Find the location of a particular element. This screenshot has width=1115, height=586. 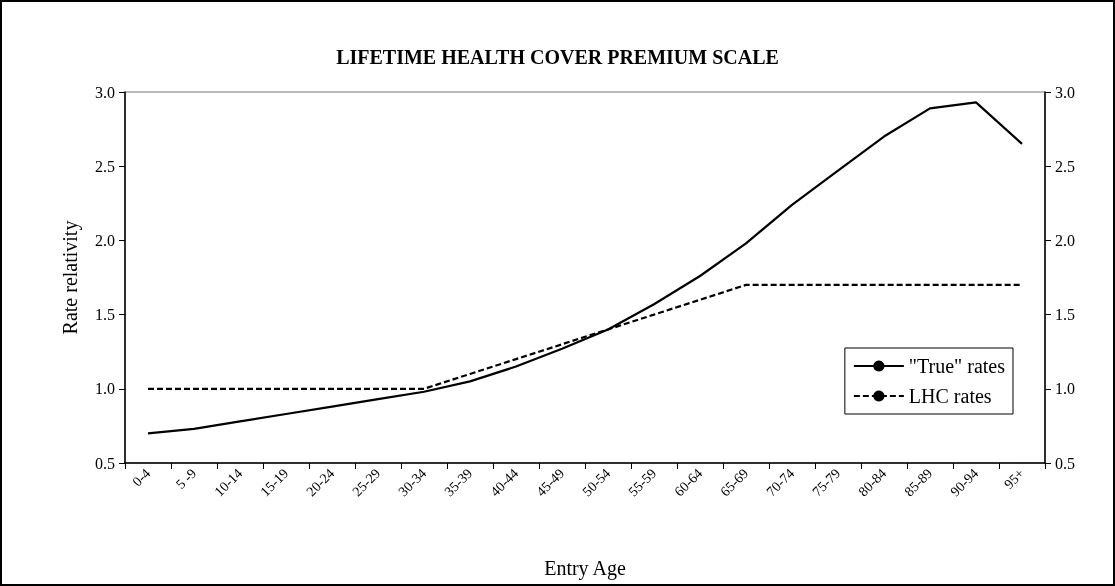

y2-tick-label: 3.0 is located at coordinates (1065, 92).